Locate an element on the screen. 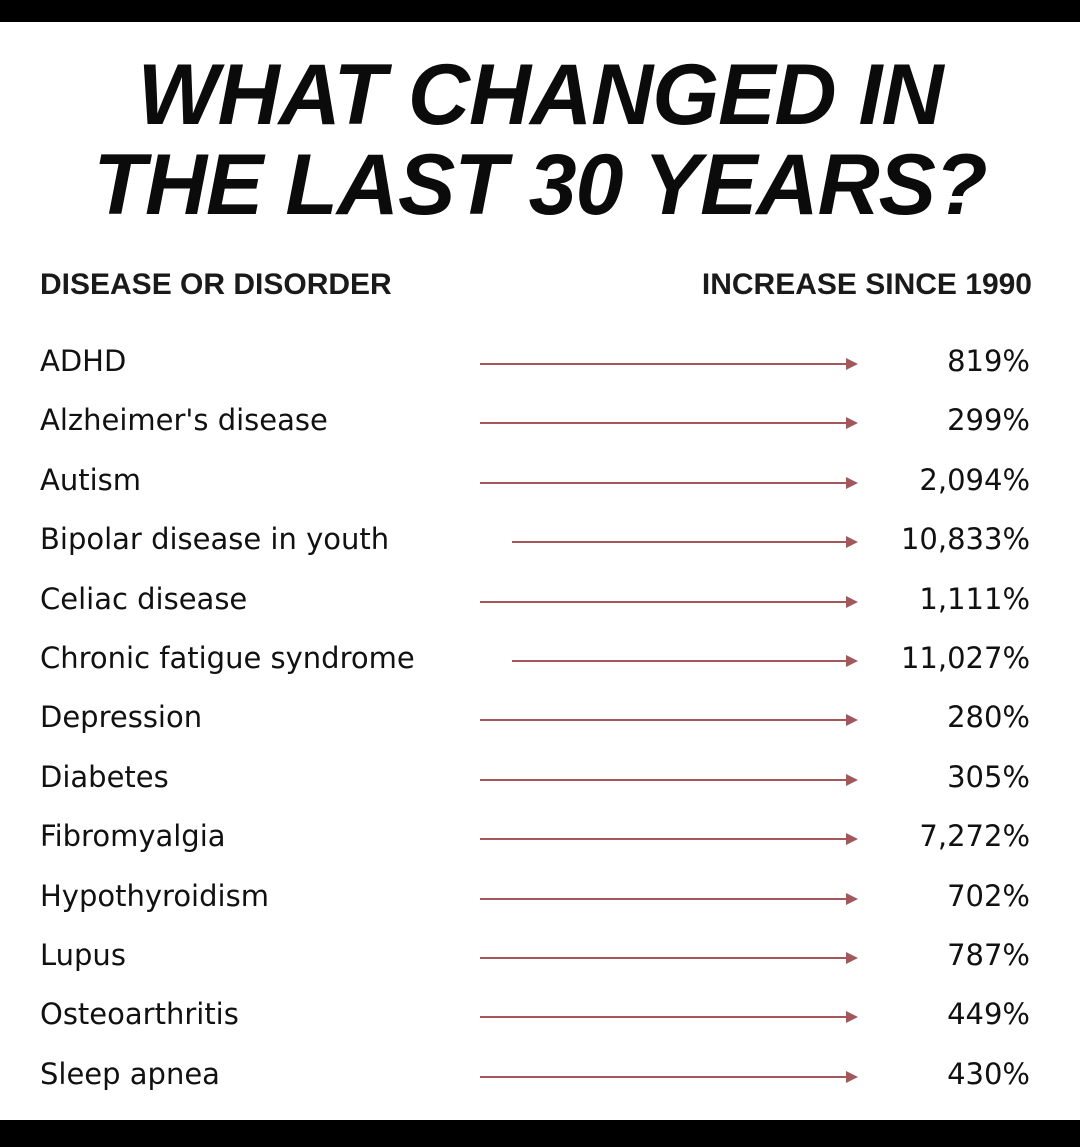  disease-name: Bipolar disease in youth is located at coordinates (215, 539).